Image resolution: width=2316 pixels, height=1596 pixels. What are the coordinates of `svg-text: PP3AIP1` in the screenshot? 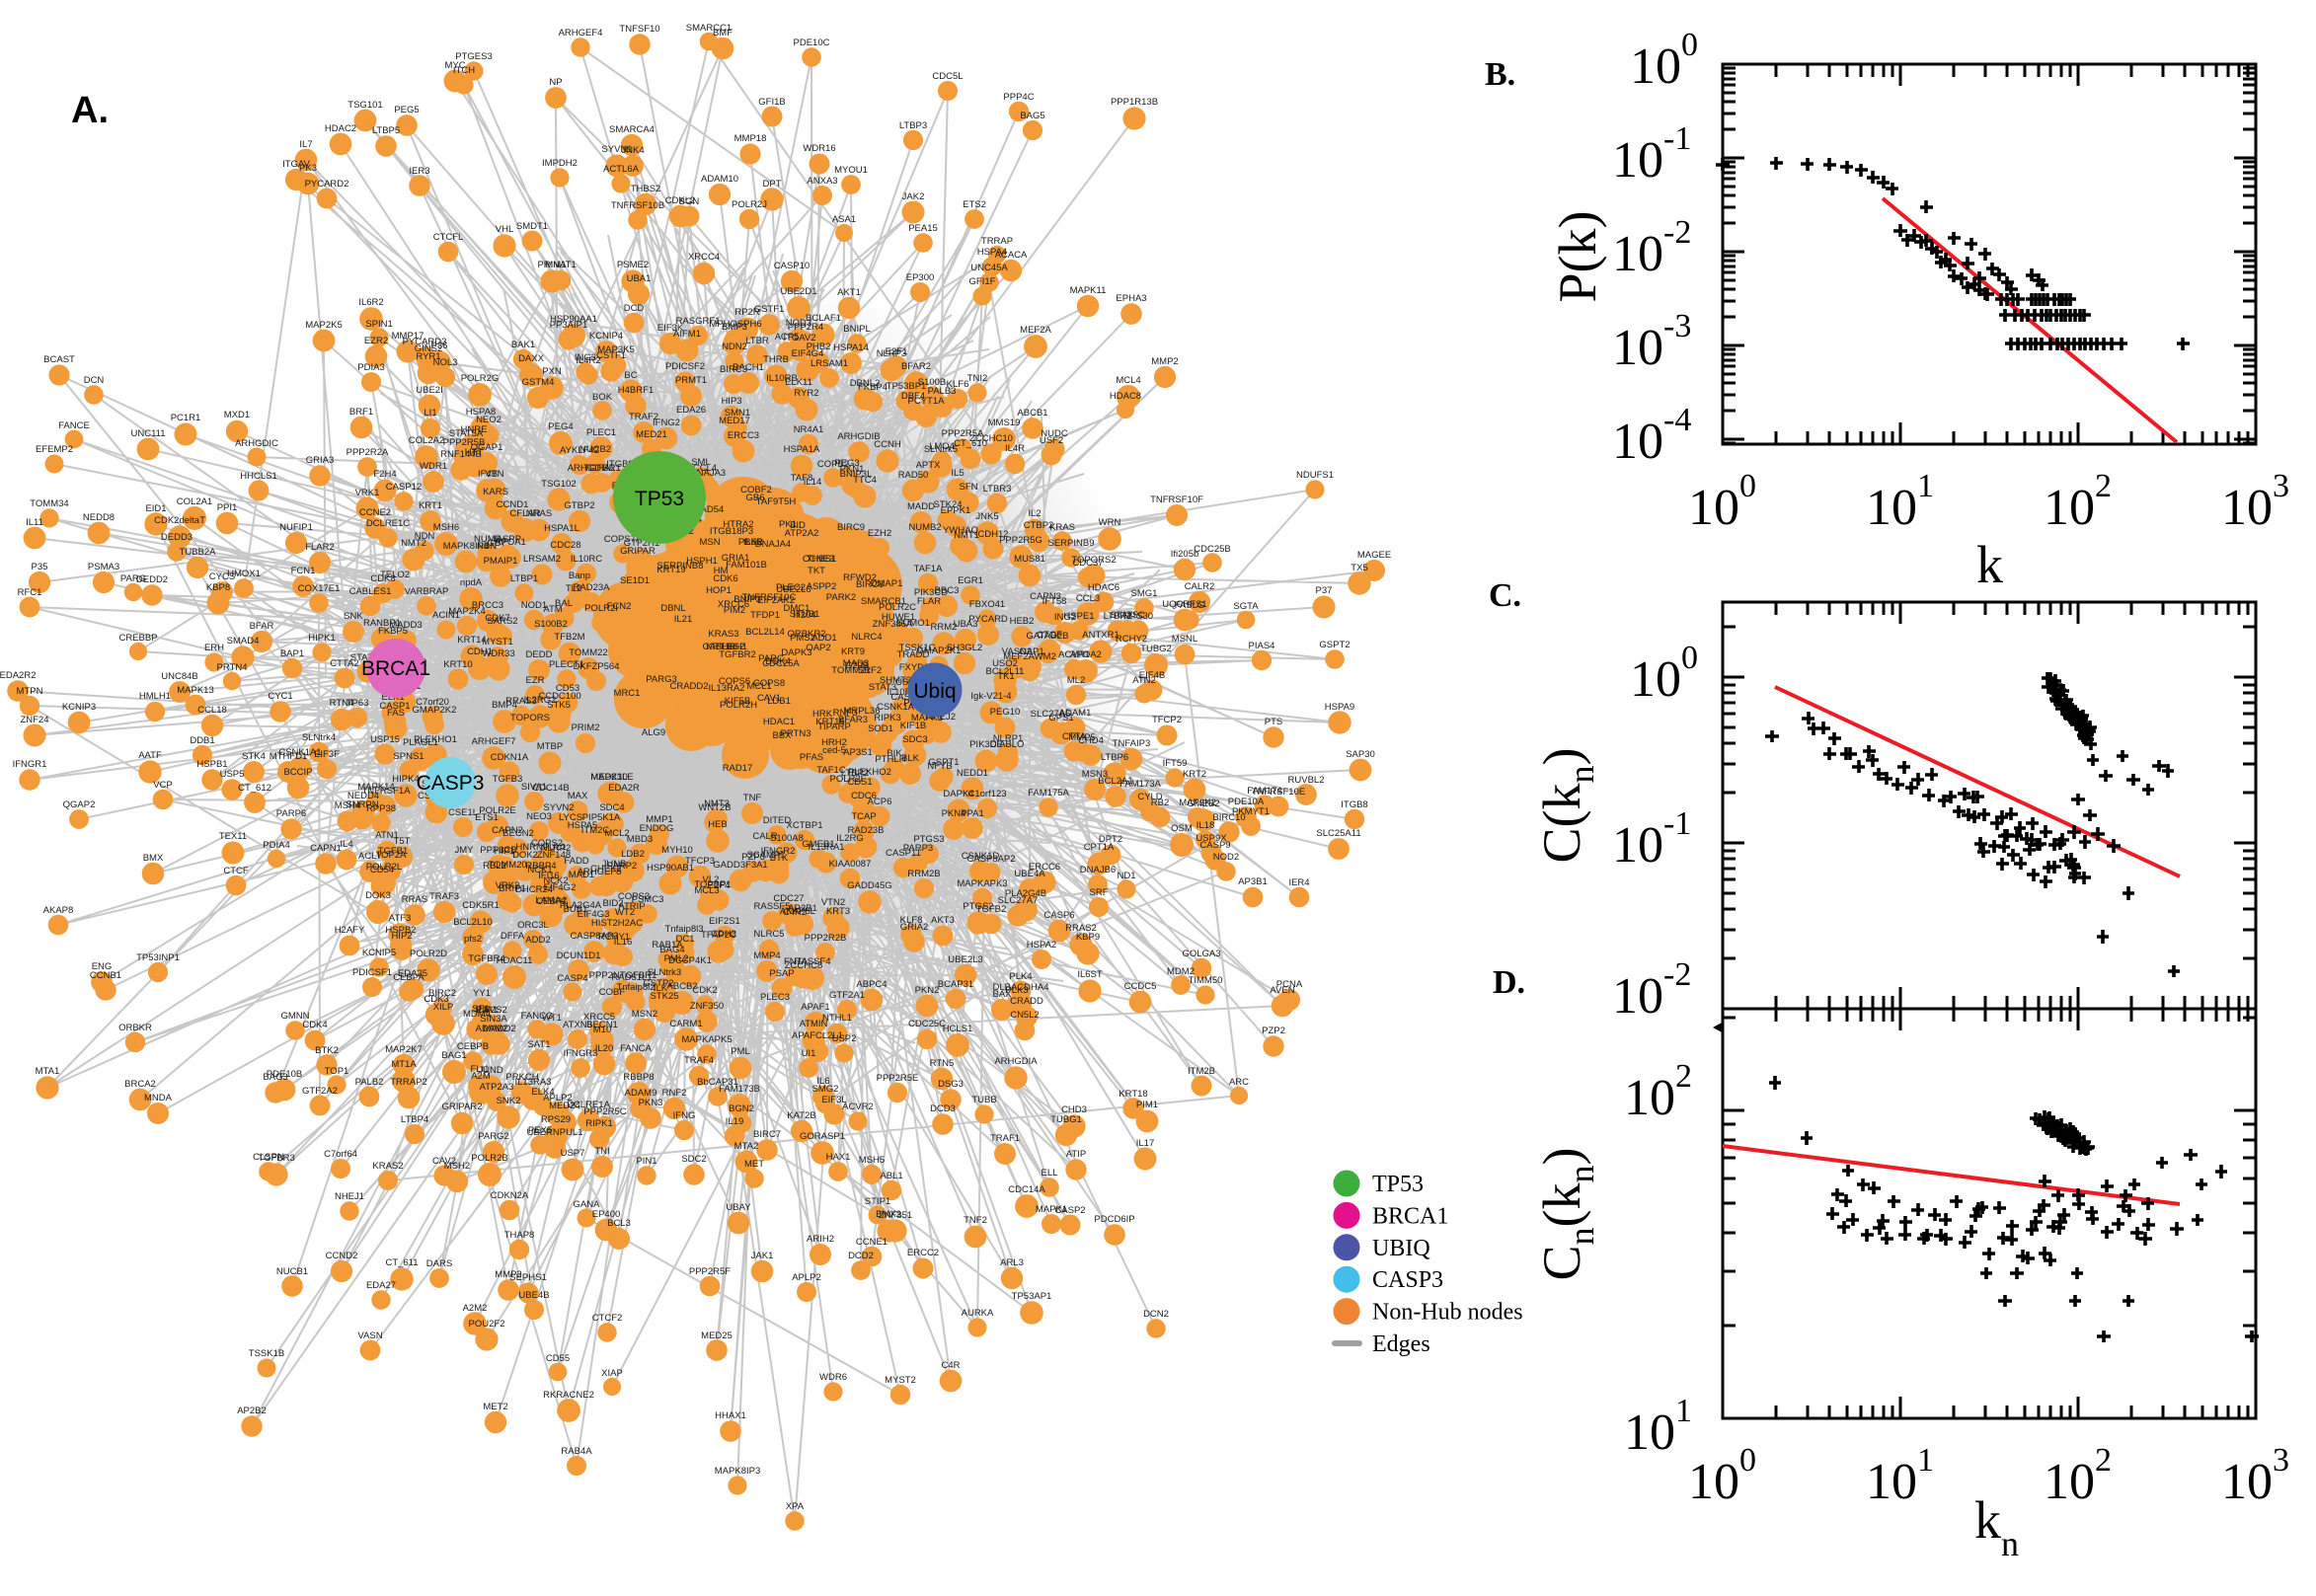 It's located at (569, 325).